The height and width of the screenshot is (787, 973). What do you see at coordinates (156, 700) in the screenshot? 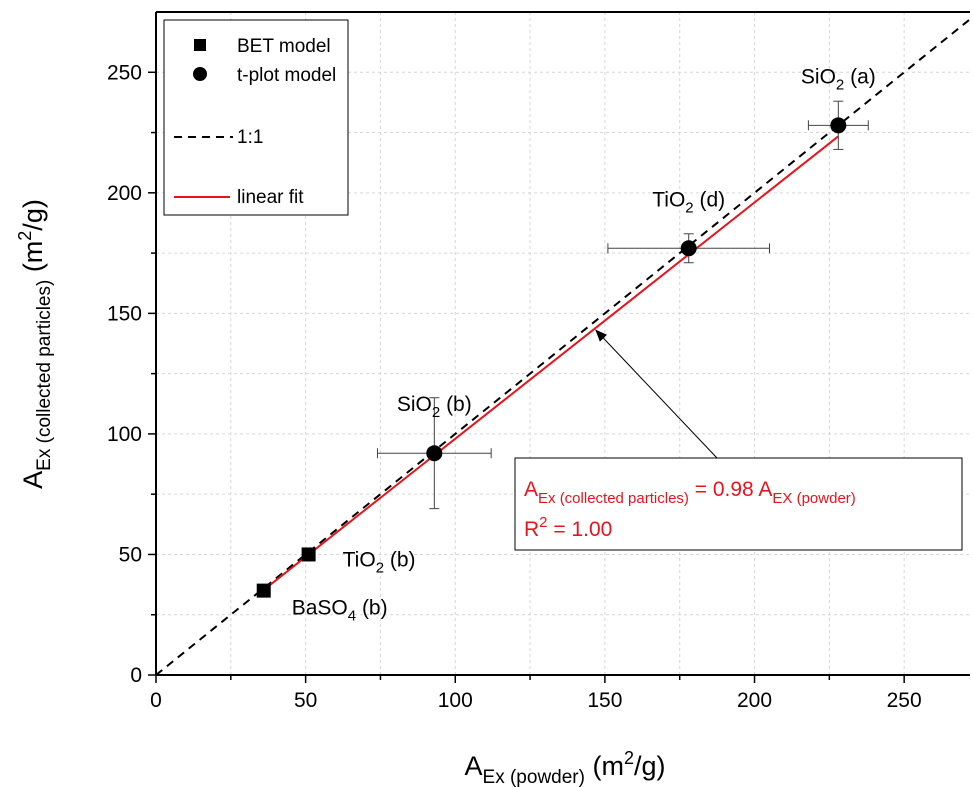
I see `x-tick-label: 0` at bounding box center [156, 700].